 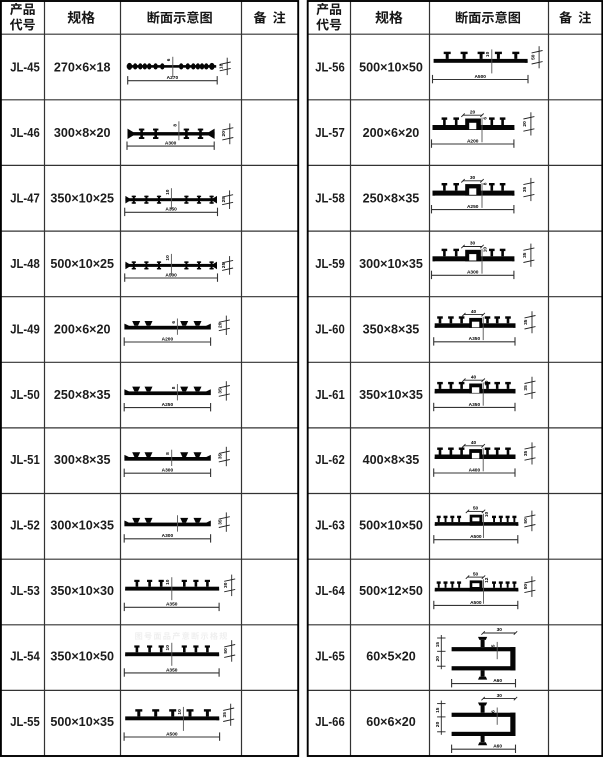 What do you see at coordinates (25, 656) in the screenshot?
I see `svg-text: JL-54` at bounding box center [25, 656].